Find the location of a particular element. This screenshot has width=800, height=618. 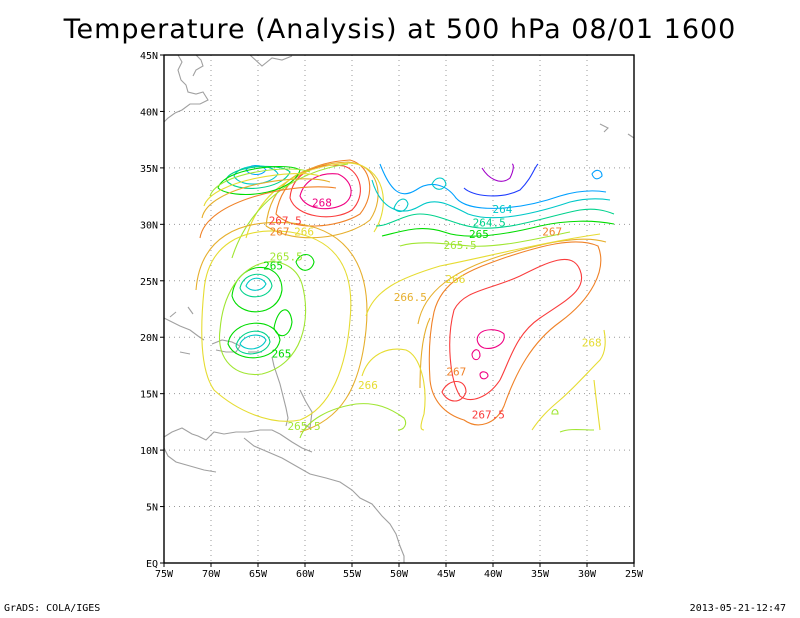

y-tick-label: 5N is located at coordinates (152, 508).